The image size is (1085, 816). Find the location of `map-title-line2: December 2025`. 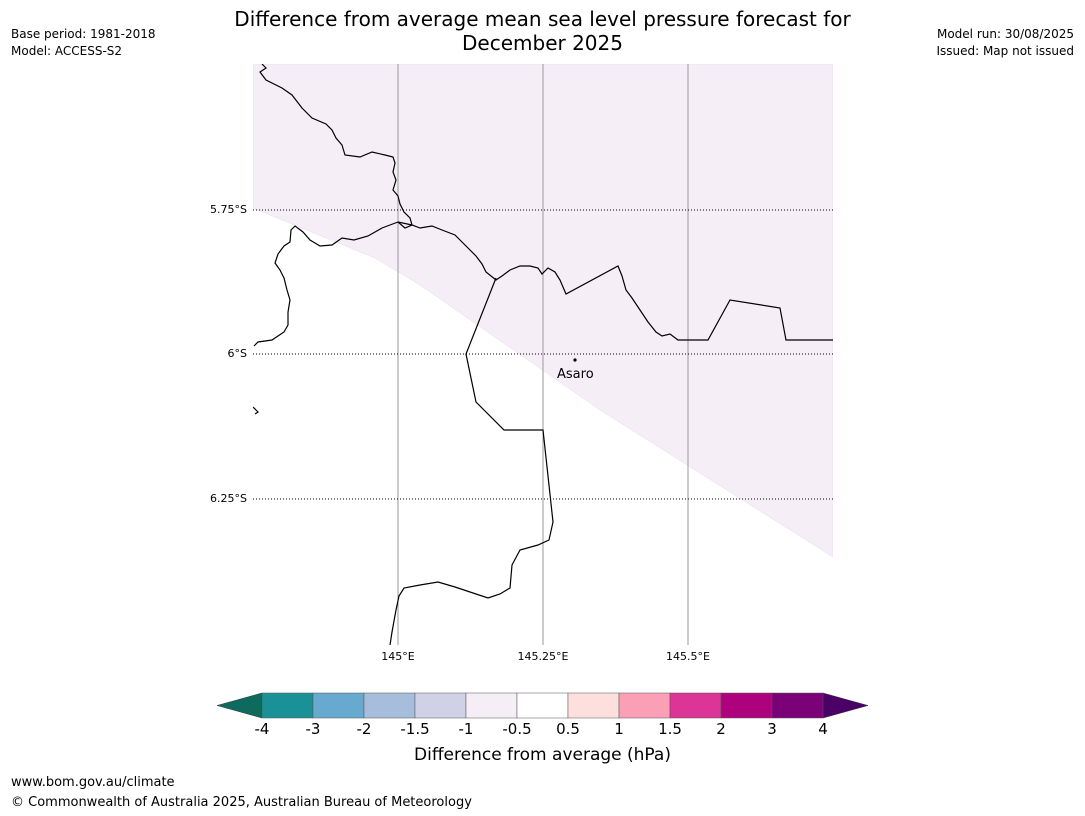

map-title-line2: December 2025 is located at coordinates (542, 43).